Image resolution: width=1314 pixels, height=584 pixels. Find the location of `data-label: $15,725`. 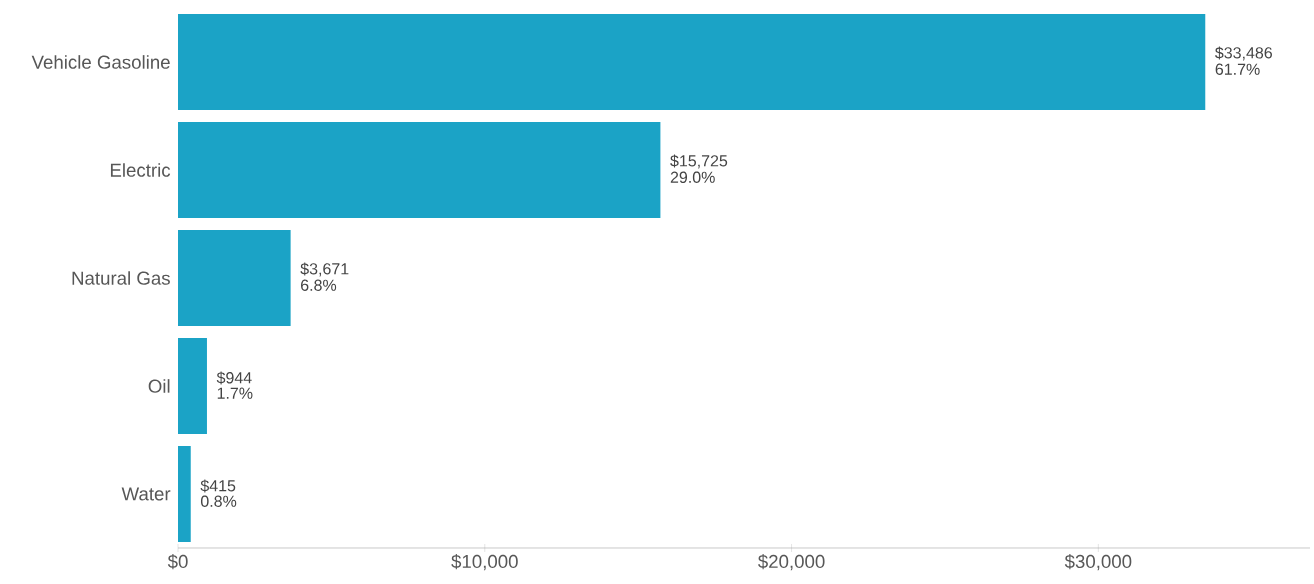

data-label: $15,725 is located at coordinates (699, 161).